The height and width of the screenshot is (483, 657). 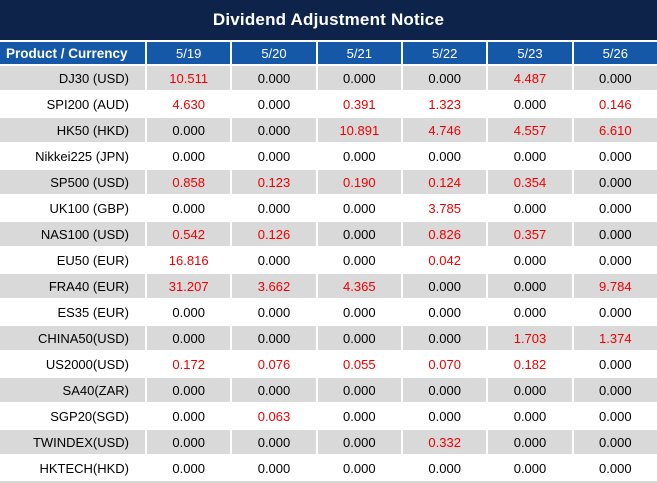 What do you see at coordinates (72, 130) in the screenshot?
I see `product-cell: HK50 (HKD)` at bounding box center [72, 130].